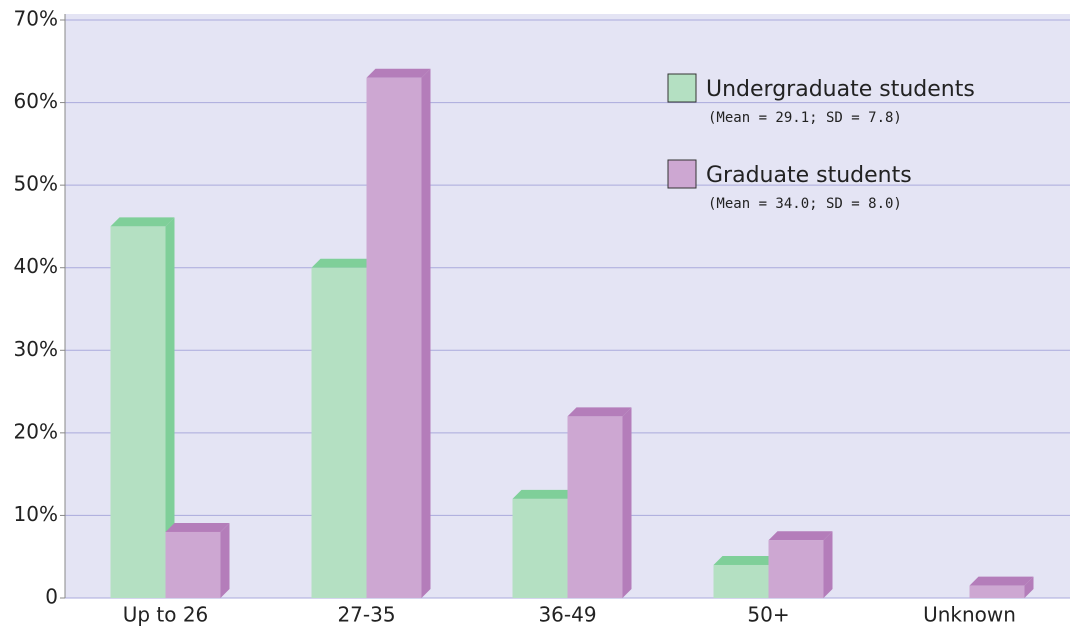 Image resolution: width=1070 pixels, height=630 pixels. What do you see at coordinates (567, 615) in the screenshot?
I see `x-tick-label: 36-49` at bounding box center [567, 615].